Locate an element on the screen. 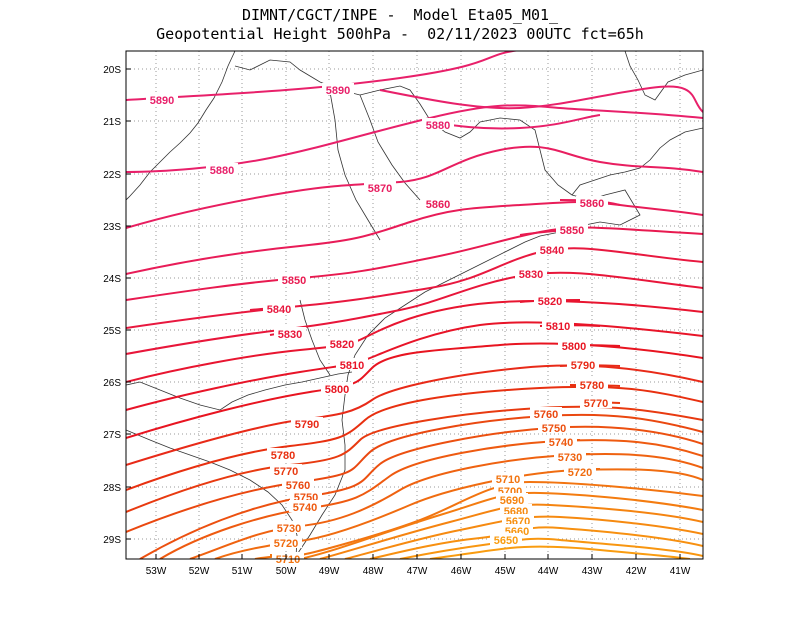  lon-tick-label: 52W is located at coordinates (199, 571).